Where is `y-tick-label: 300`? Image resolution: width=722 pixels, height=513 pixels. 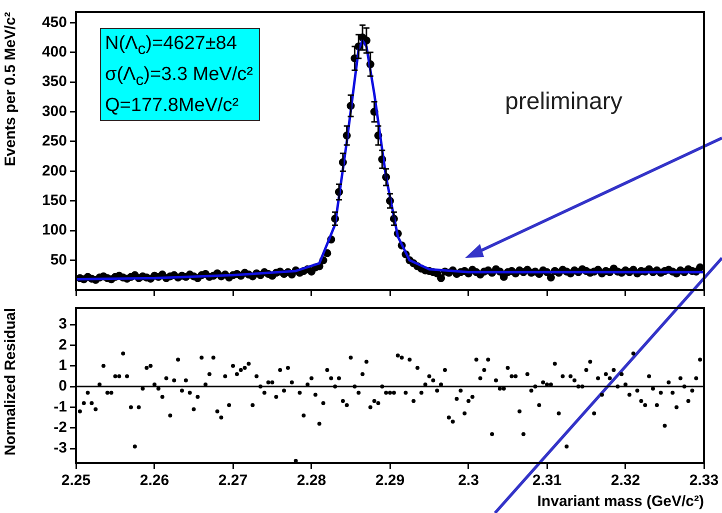
y-tick-label: 300 is located at coordinates (54, 111).